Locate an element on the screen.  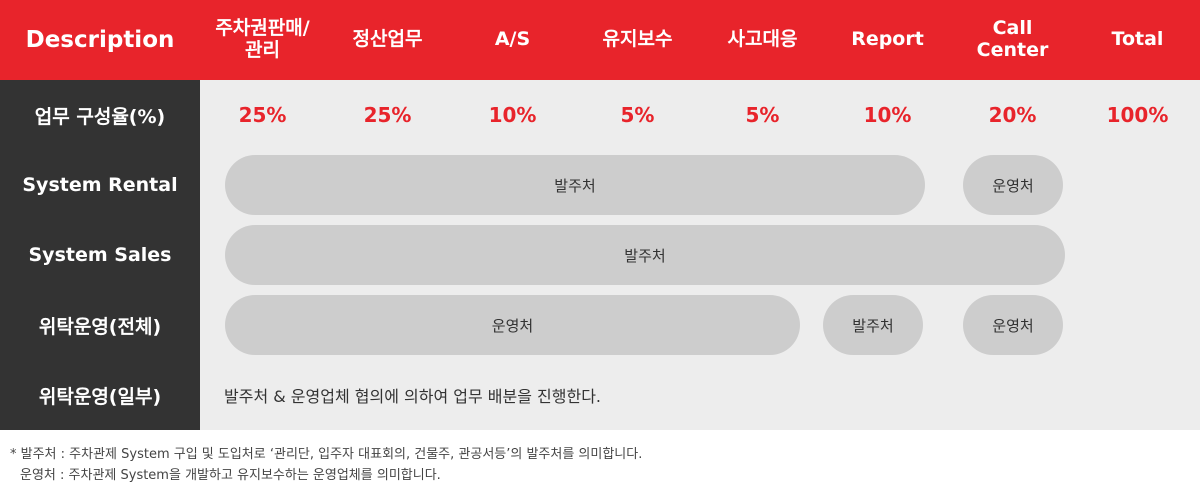
header-col-total: Total is located at coordinates (1137, 39).